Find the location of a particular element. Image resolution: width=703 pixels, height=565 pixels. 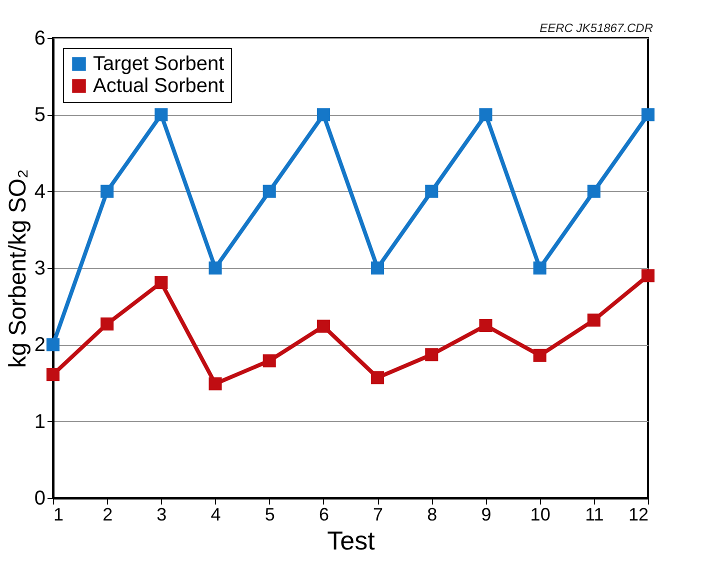

x-tick-label: 9 is located at coordinates (486, 514).